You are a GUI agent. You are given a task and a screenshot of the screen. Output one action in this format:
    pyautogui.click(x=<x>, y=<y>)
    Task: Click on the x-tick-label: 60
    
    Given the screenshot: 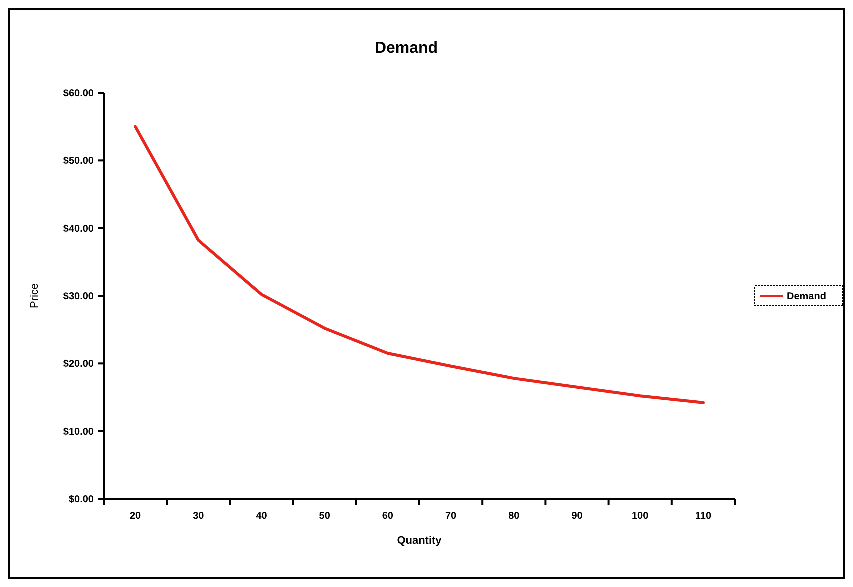 What is the action you would take?
    pyautogui.click(x=388, y=516)
    